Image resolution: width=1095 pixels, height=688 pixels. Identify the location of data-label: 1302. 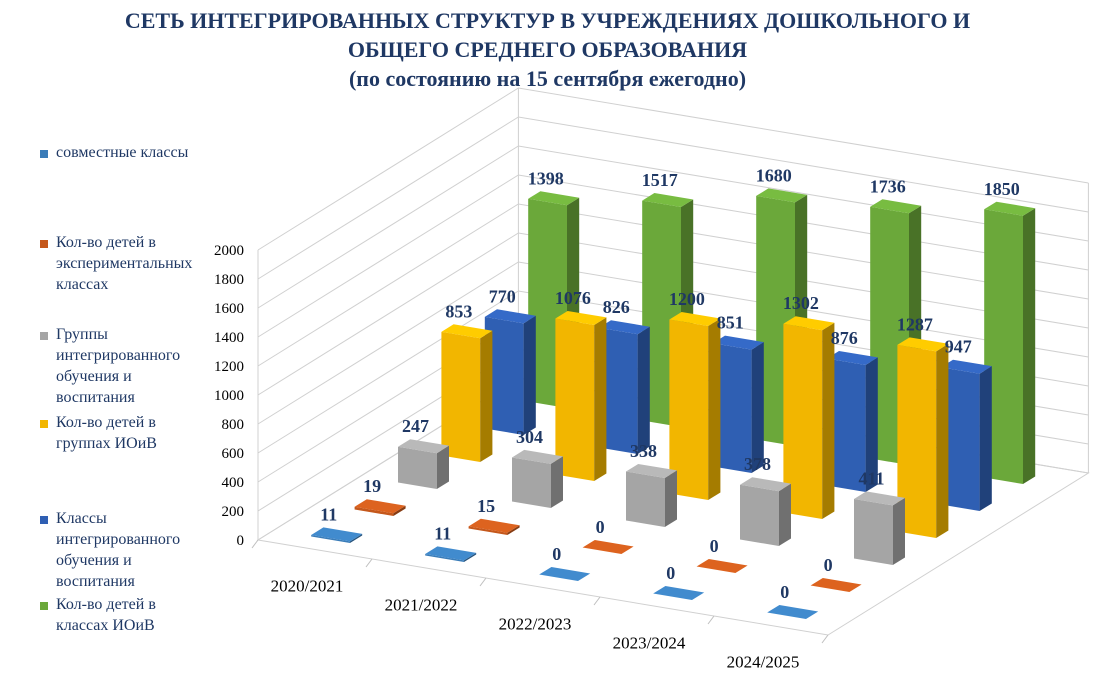
(801, 303).